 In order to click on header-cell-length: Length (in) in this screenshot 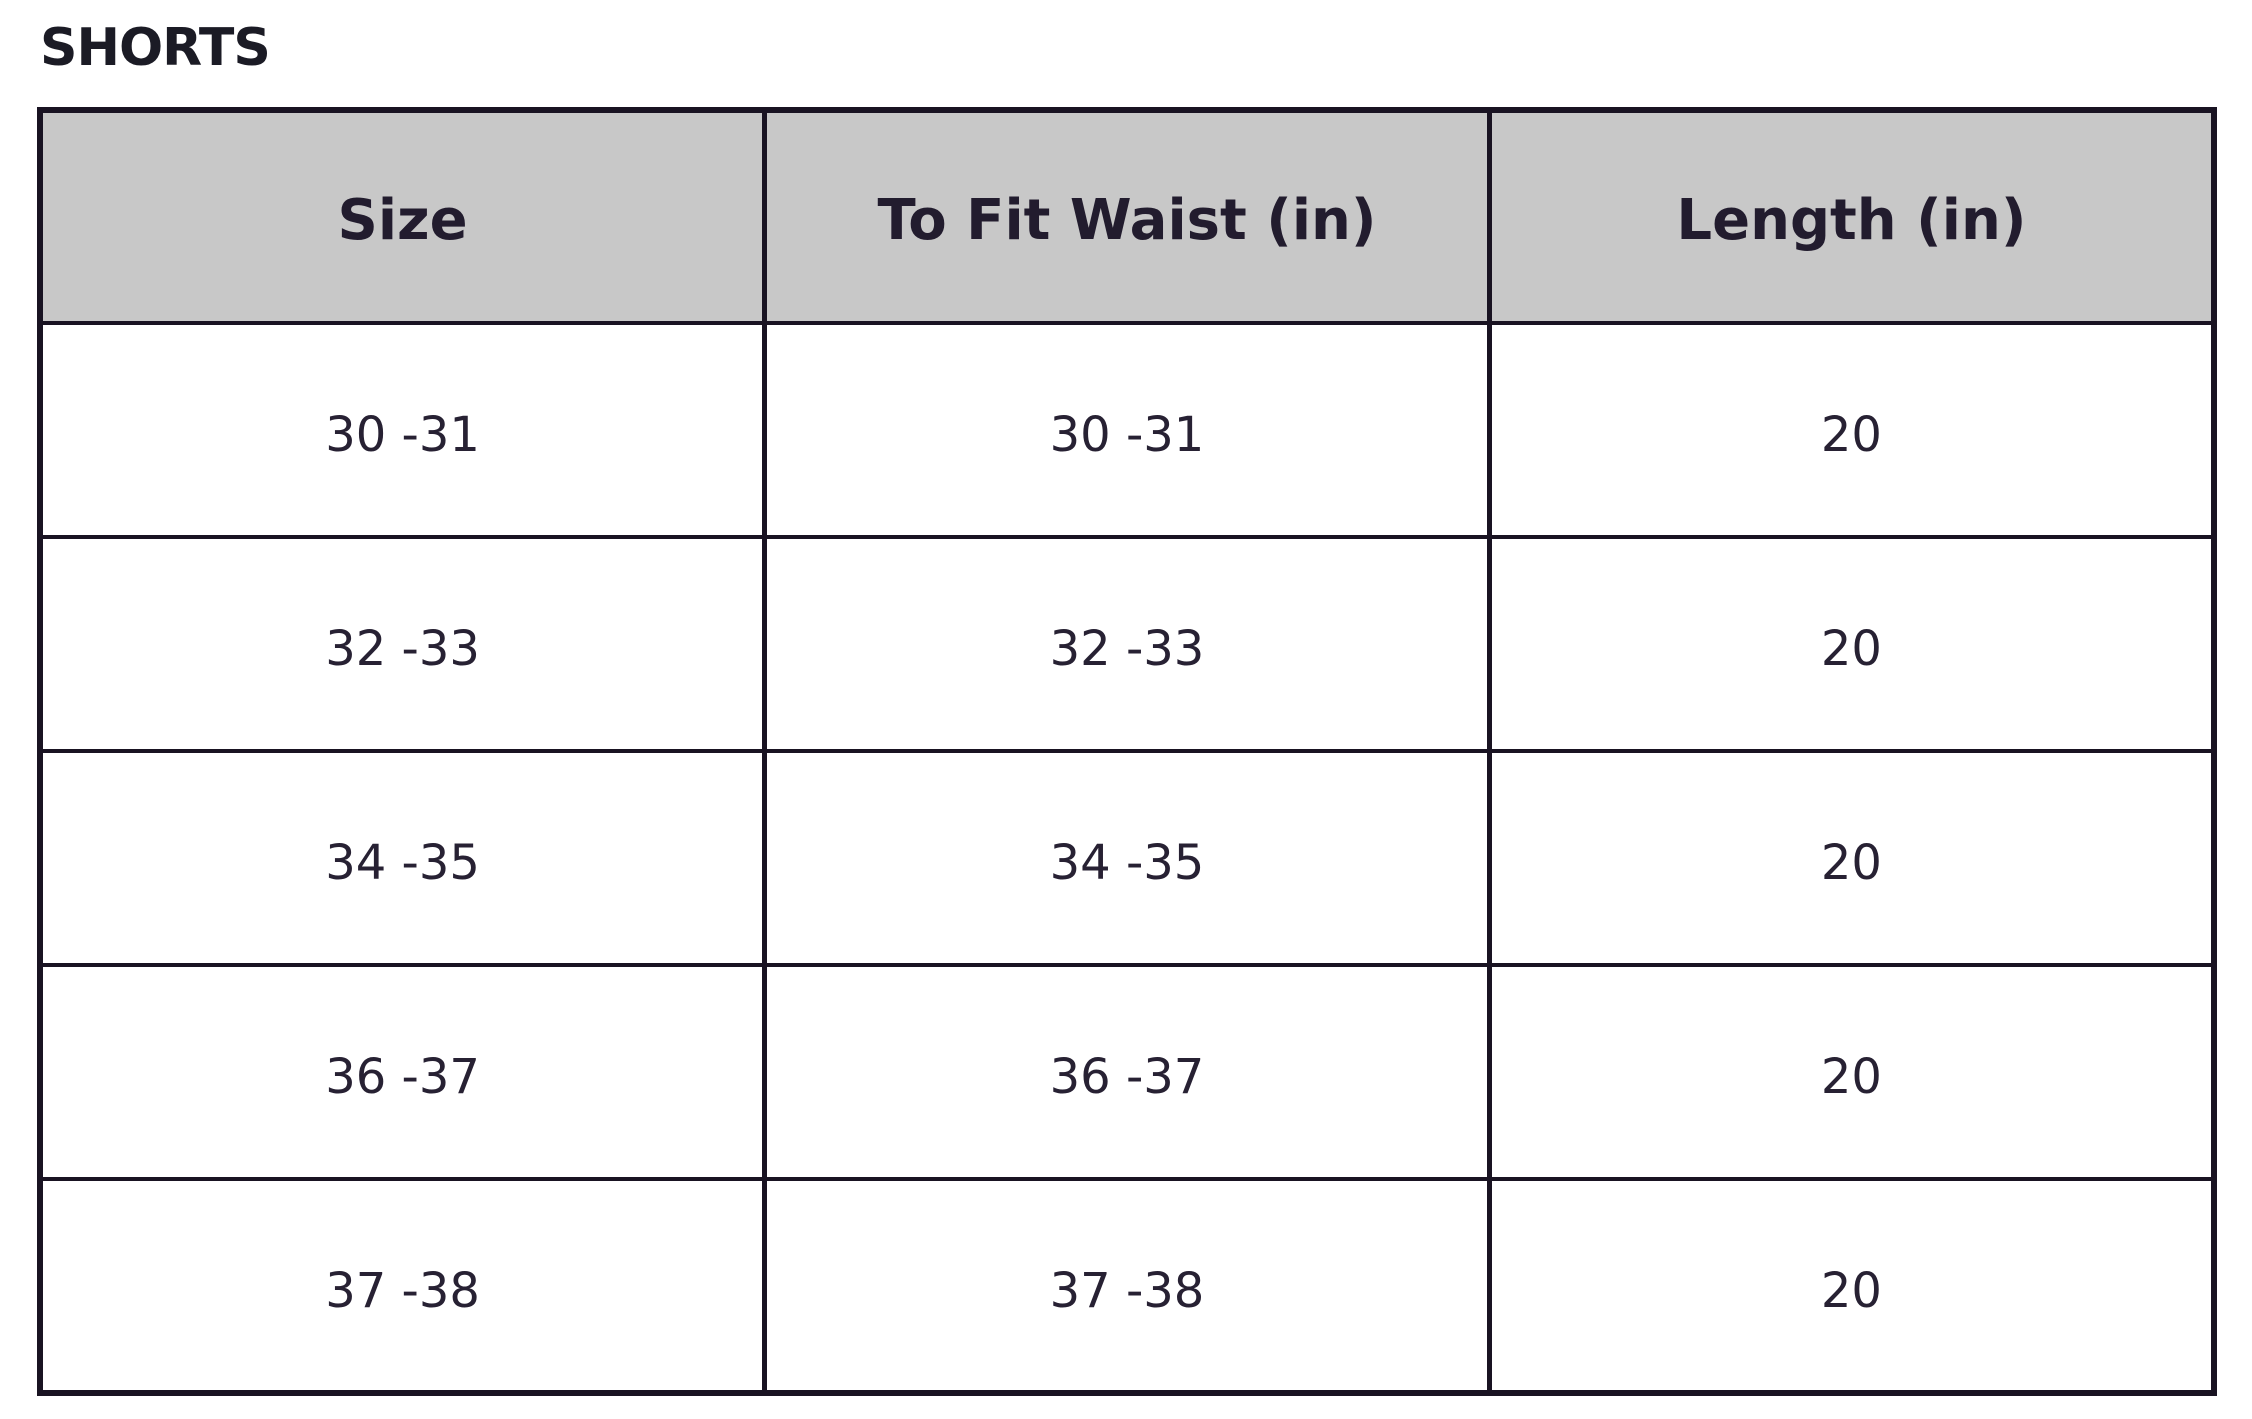, I will do `click(1851, 216)`.